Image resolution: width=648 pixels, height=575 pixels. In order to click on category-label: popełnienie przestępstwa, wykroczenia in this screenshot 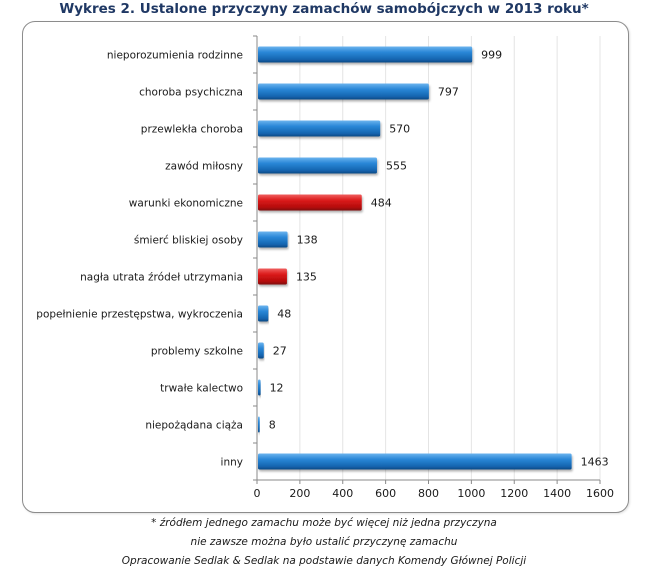, I will do `click(139, 315)`.